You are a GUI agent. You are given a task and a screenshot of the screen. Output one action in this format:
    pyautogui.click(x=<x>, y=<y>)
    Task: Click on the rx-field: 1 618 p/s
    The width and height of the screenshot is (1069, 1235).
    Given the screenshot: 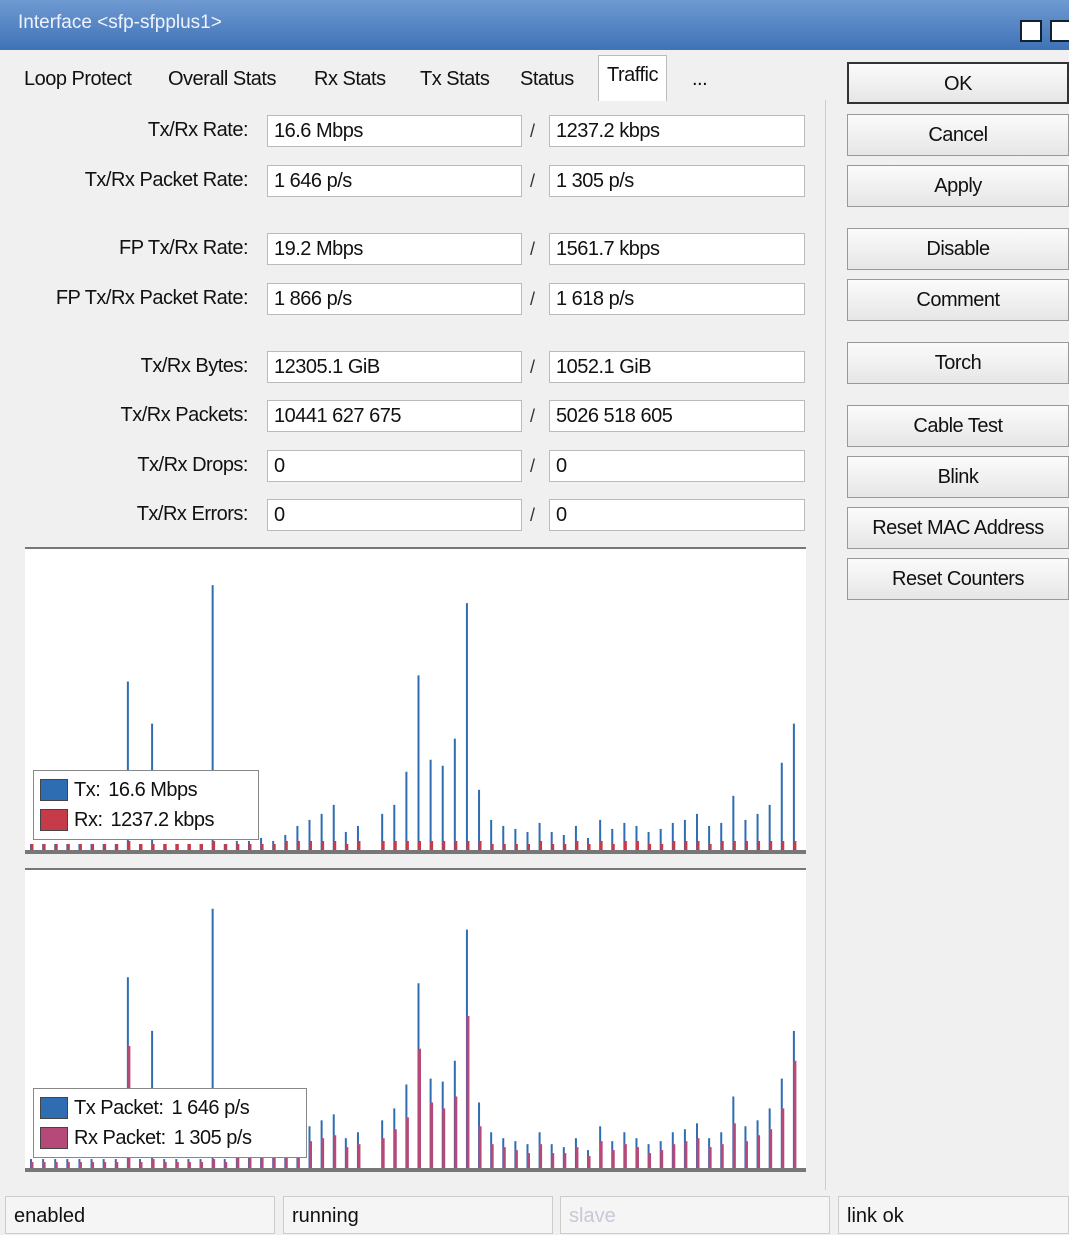 What is the action you would take?
    pyautogui.click(x=677, y=299)
    